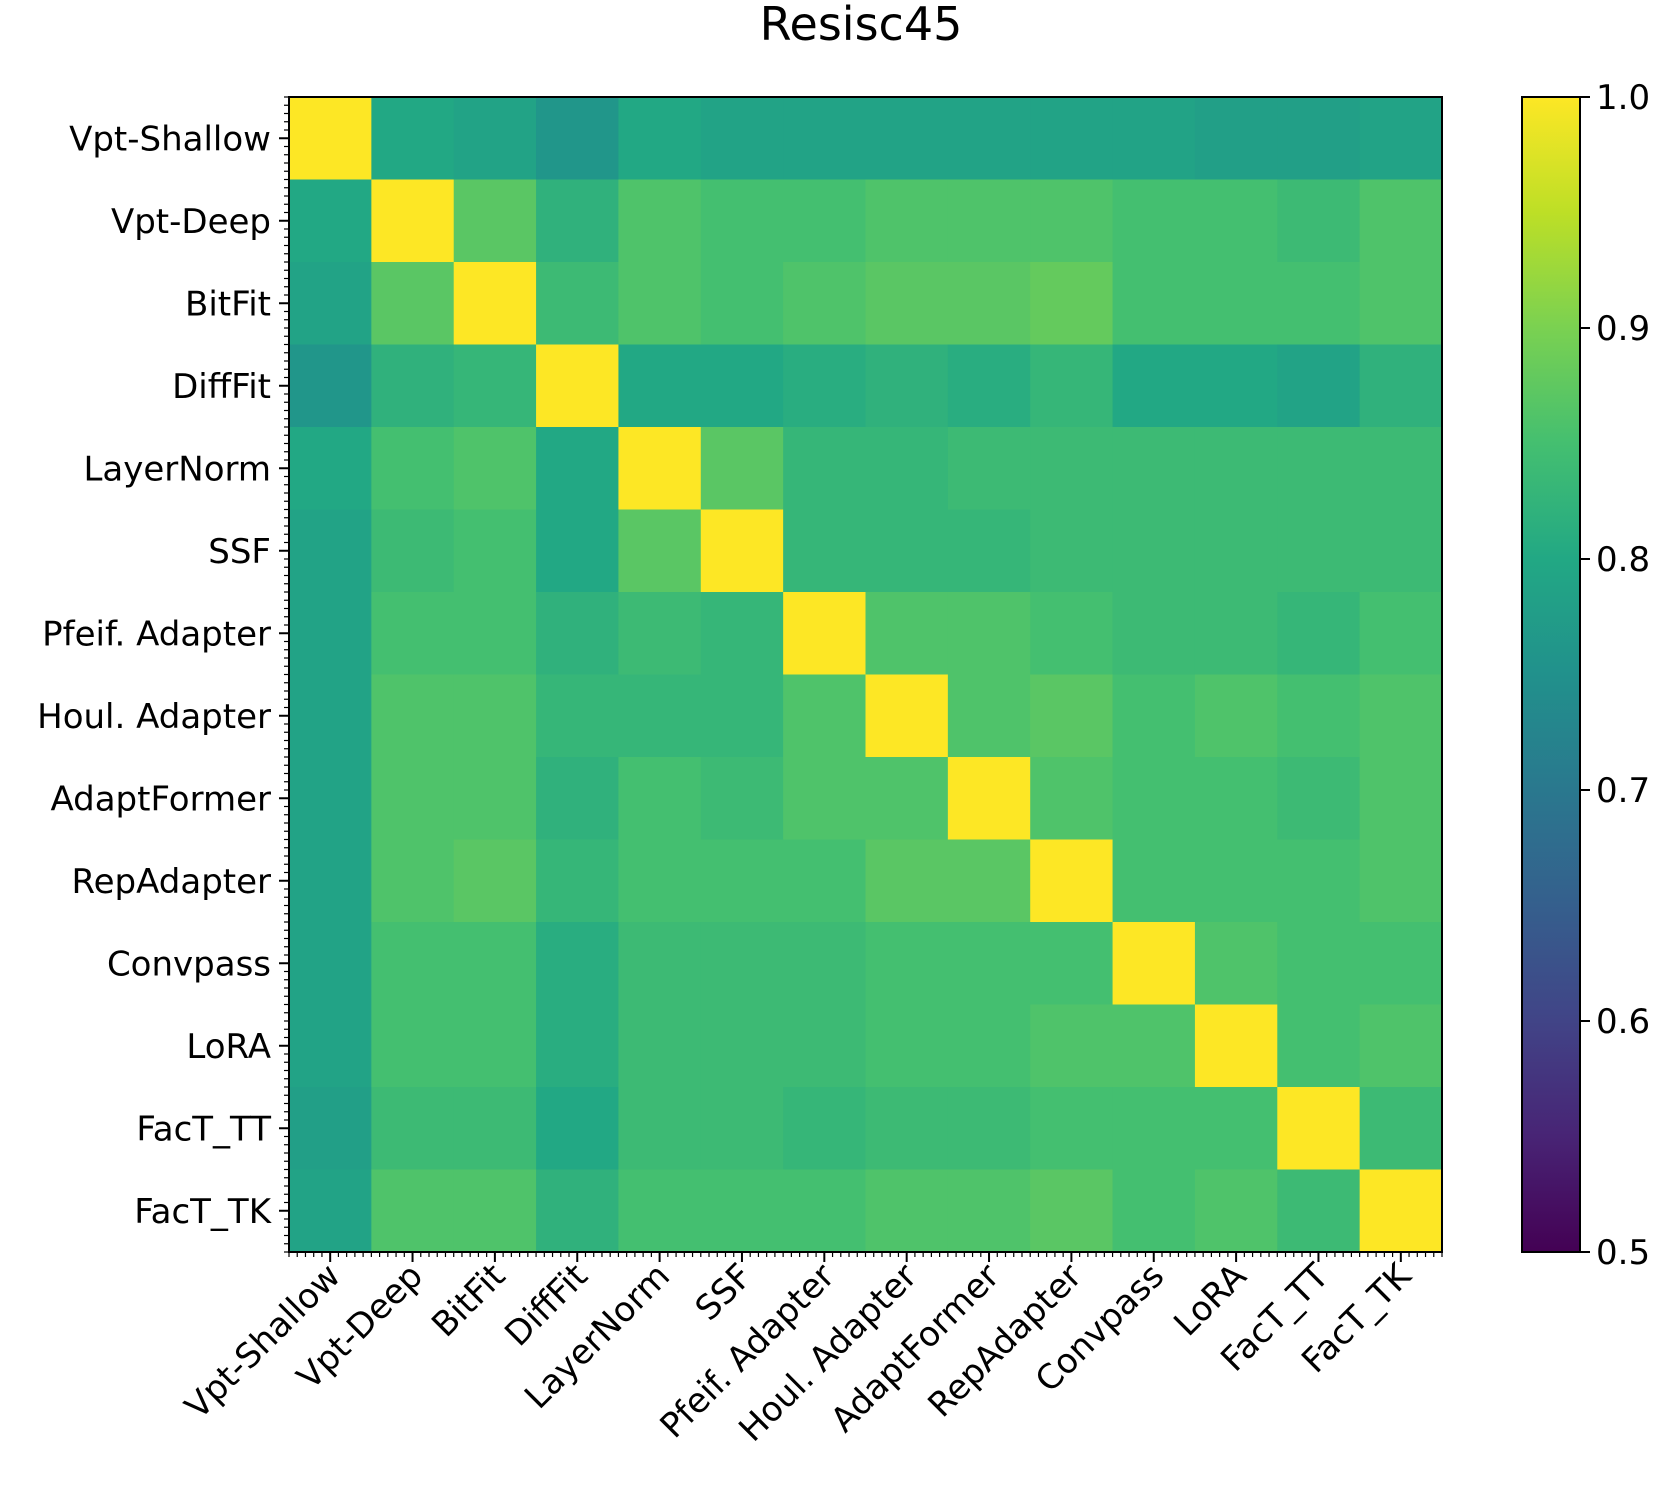  Describe the element at coordinates (1551, 674) in the screenshot. I see `colorbar-gradient` at that location.